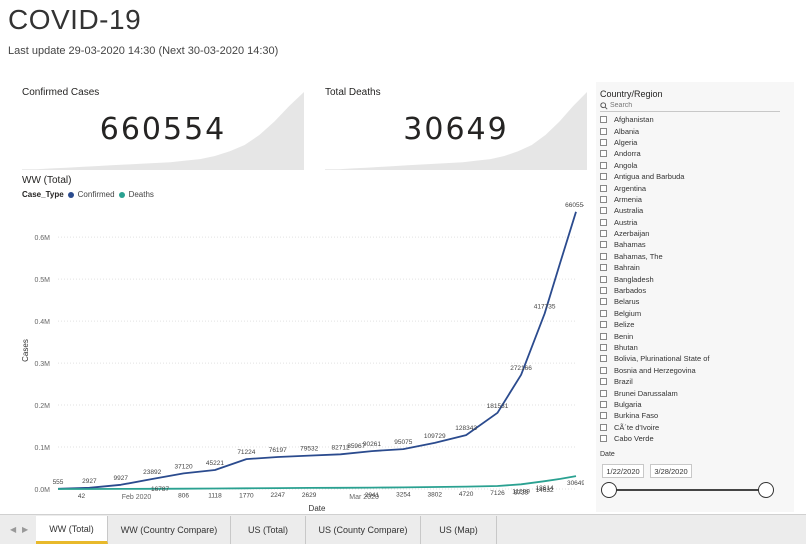 This screenshot has height=552, width=806. What do you see at coordinates (671, 471) in the screenshot?
I see `date-end-input: 3/28/2020` at bounding box center [671, 471].